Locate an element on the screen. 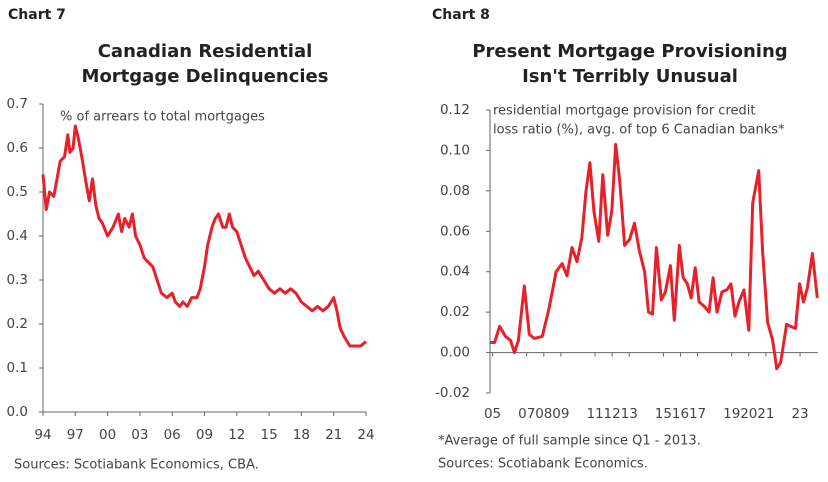 Image resolution: width=828 pixels, height=482 pixels. x-tick-label: 97 is located at coordinates (75, 435).